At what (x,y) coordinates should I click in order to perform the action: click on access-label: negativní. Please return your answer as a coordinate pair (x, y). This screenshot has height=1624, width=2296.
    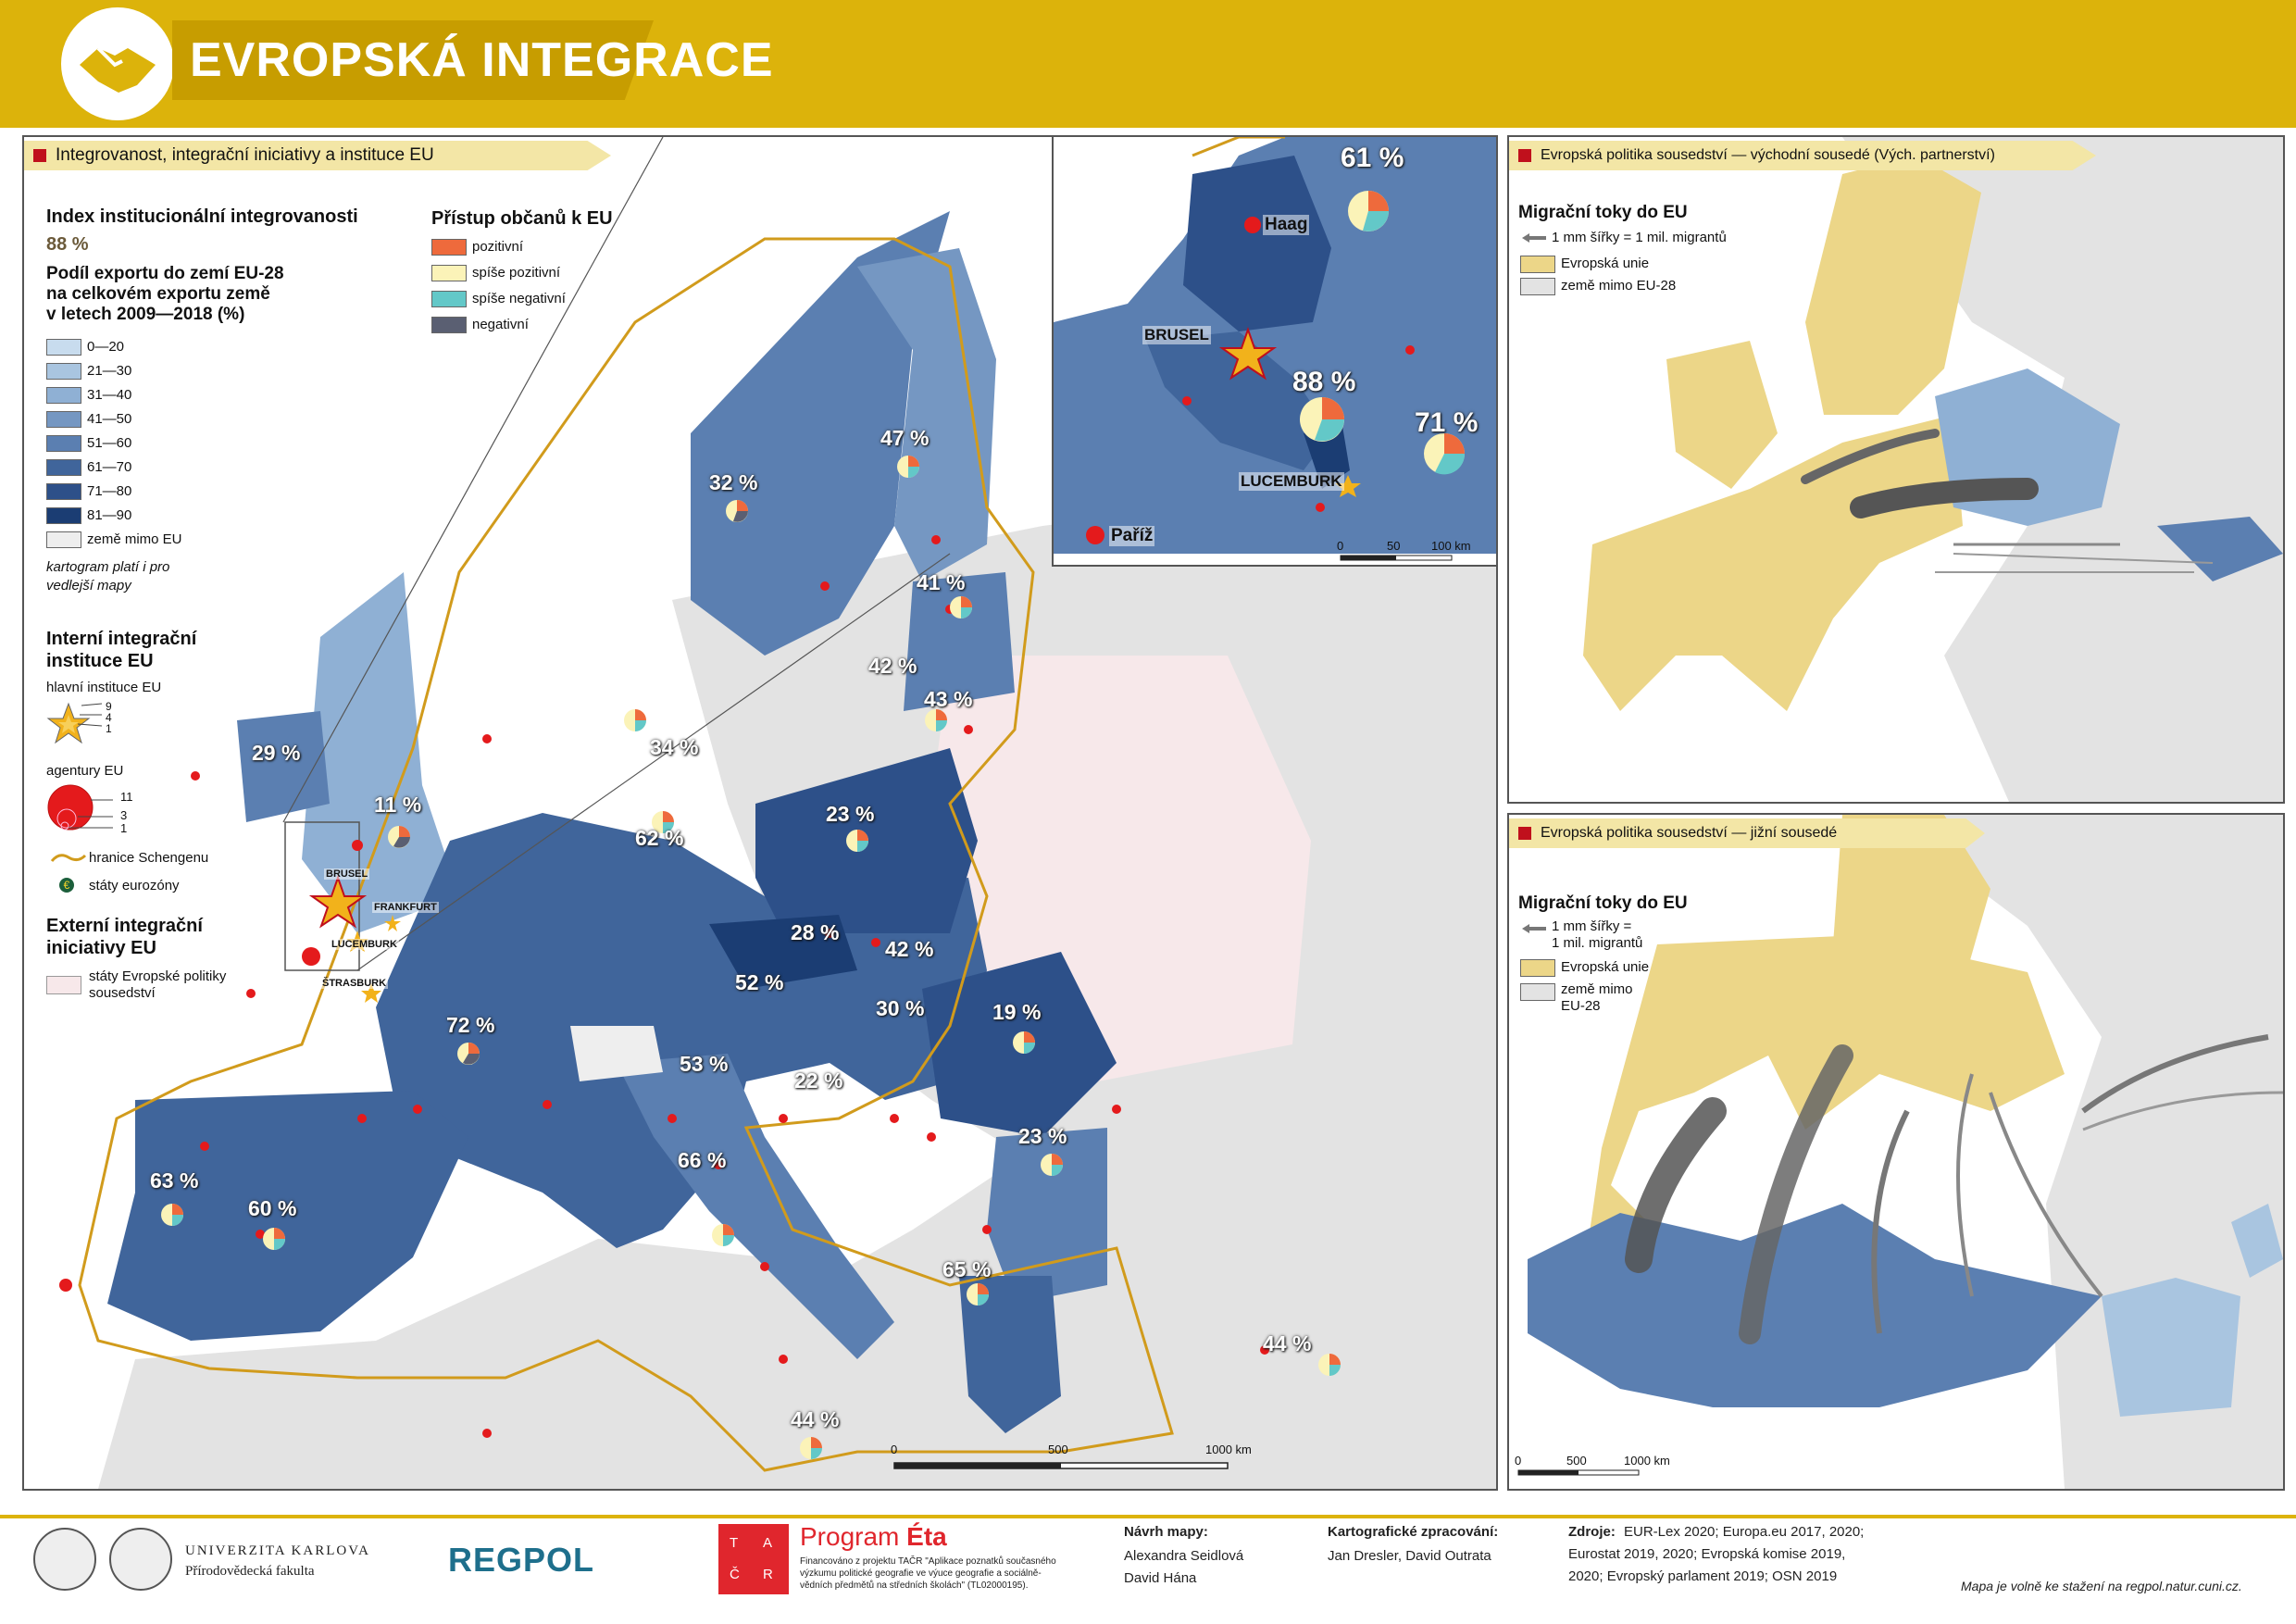
    Looking at the image, I should click on (500, 324).